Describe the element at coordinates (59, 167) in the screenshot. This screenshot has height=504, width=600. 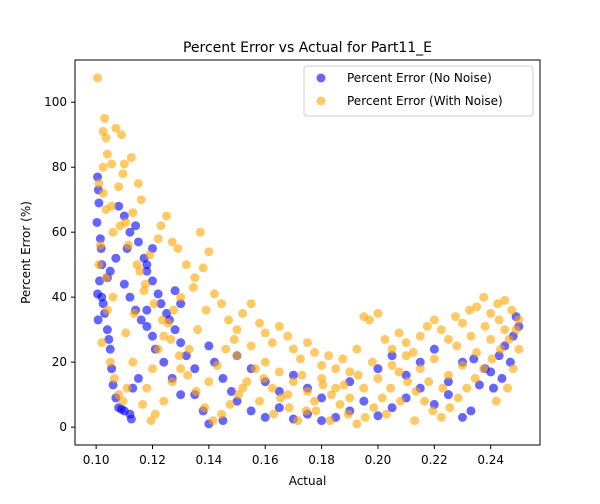
I see `y-tick-label: 80` at that location.